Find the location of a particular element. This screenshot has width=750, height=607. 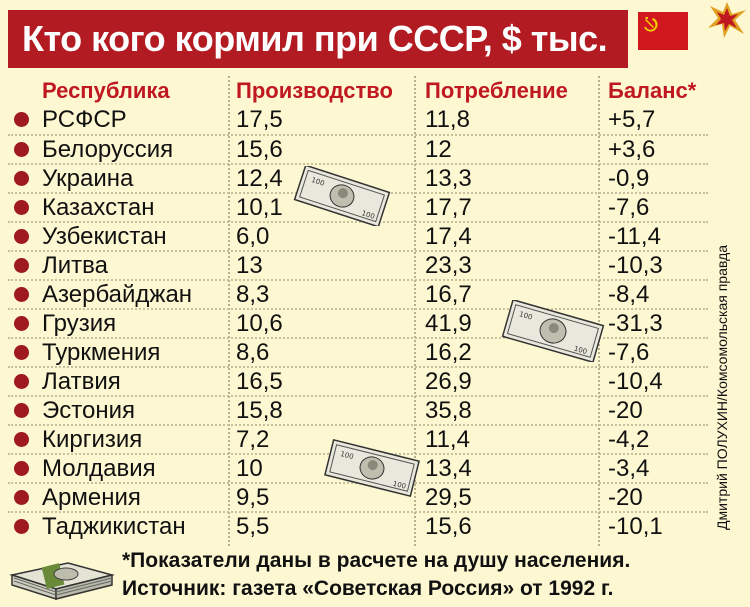

production-value: 16,5 is located at coordinates (259, 381).